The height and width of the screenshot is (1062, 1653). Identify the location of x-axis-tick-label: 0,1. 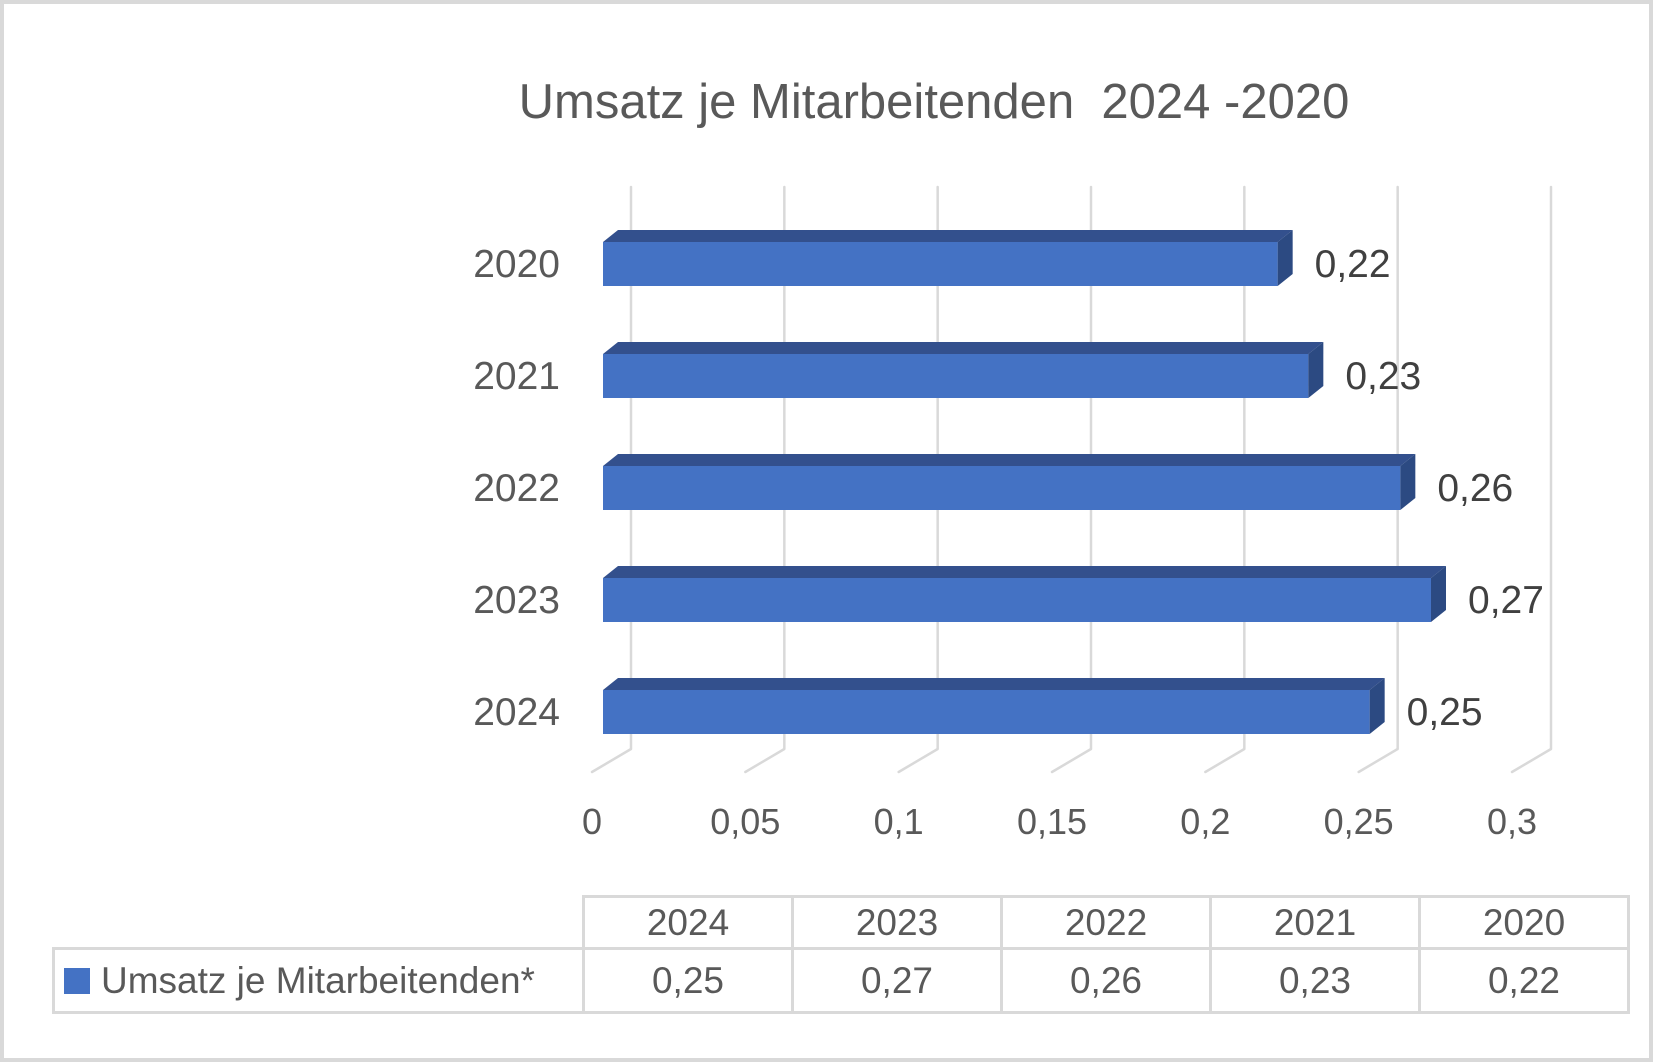
(899, 821).